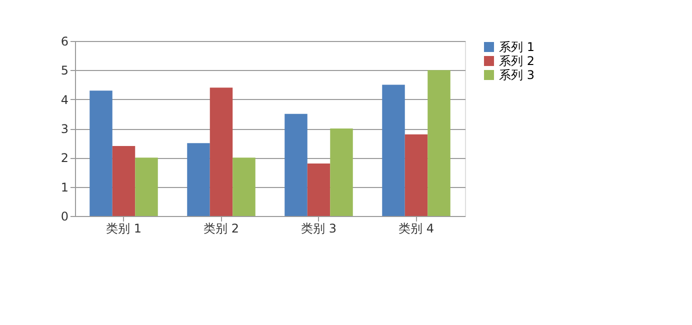 The height and width of the screenshot is (325, 692). Describe the element at coordinates (64, 129) in the screenshot. I see `y-tick-label: 3` at that location.